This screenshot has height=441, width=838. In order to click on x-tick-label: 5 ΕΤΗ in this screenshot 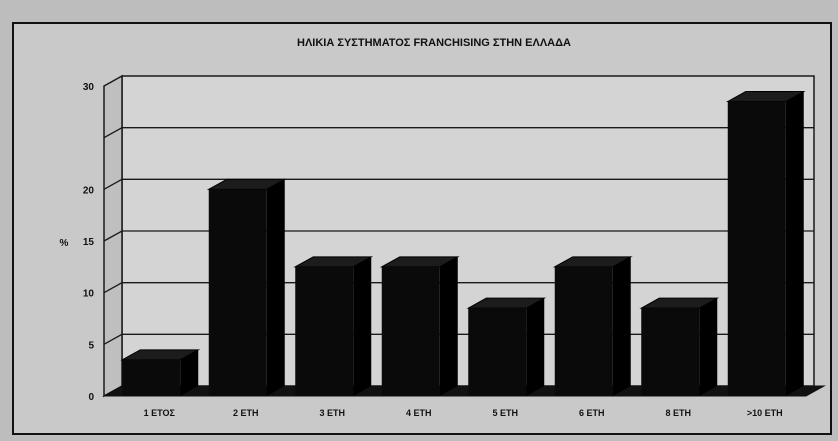, I will do `click(505, 413)`.